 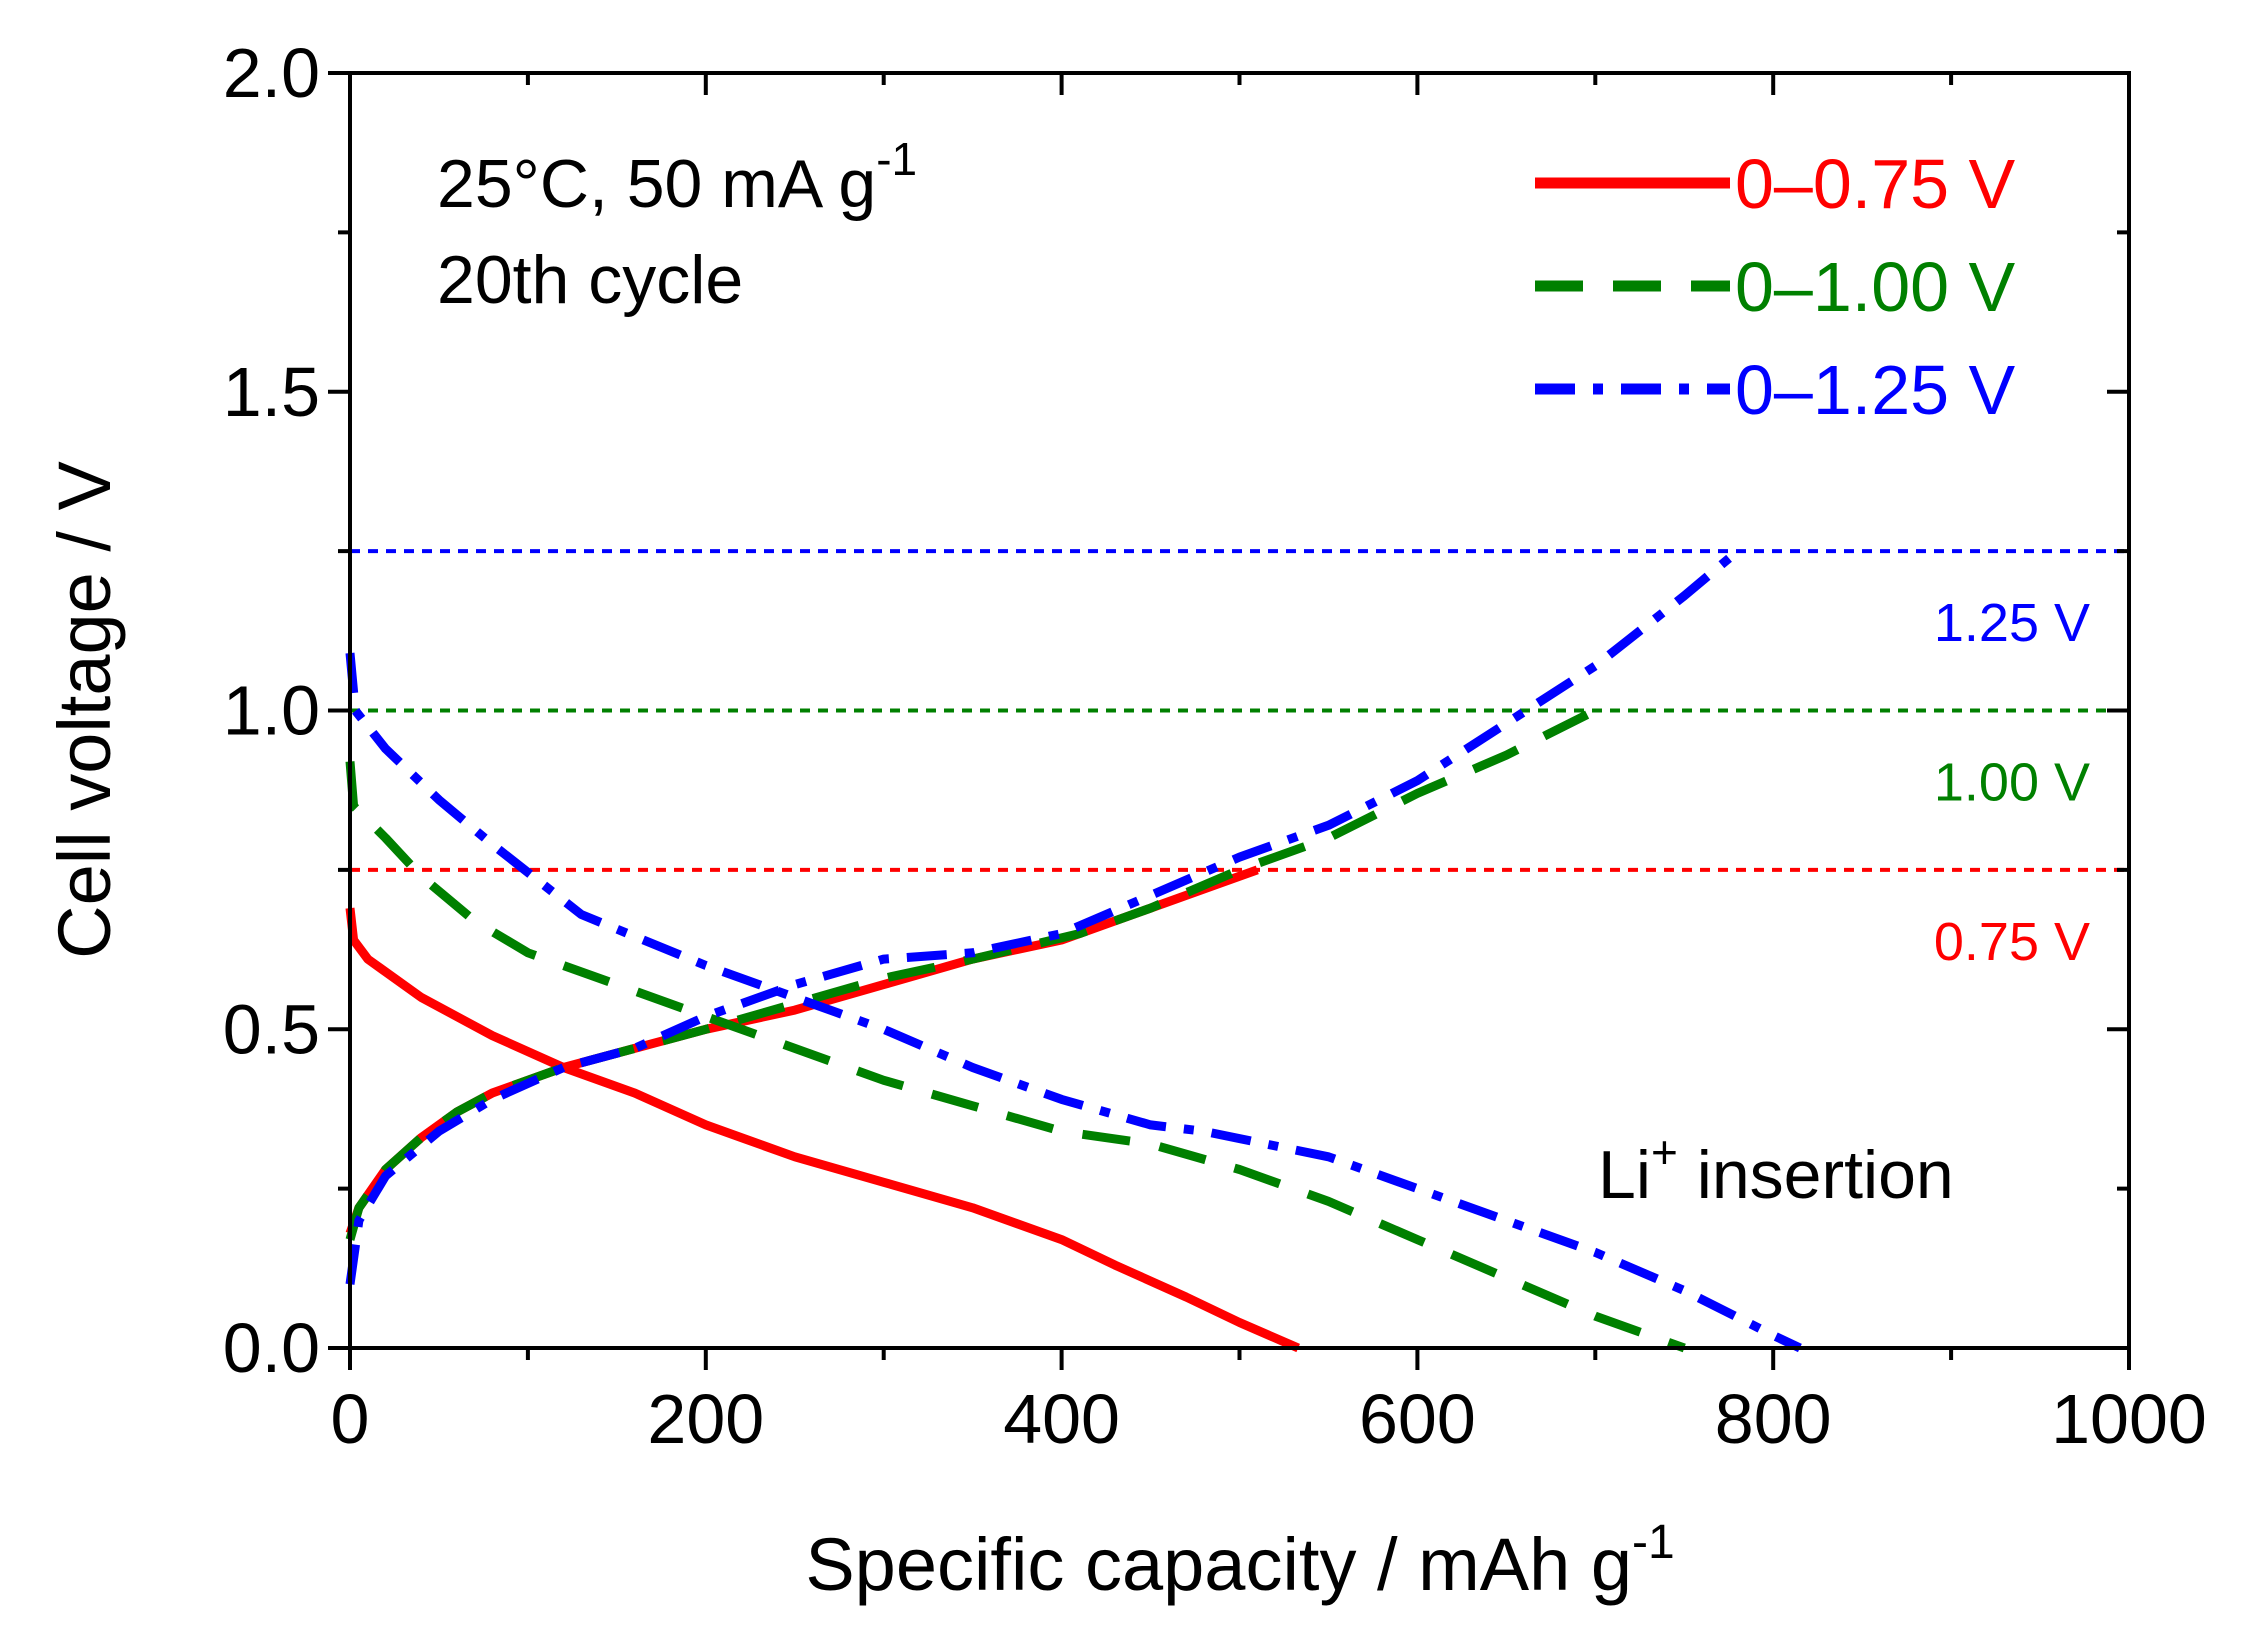 What do you see at coordinates (271, 1348) in the screenshot?
I see `y-tick-label: 0.0` at bounding box center [271, 1348].